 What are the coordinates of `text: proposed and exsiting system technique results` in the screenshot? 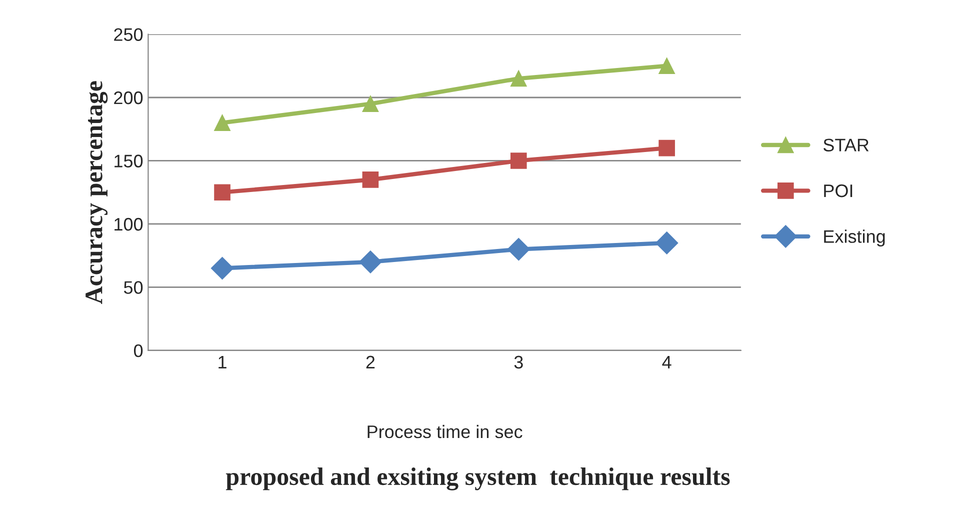 It's located at (478, 478).